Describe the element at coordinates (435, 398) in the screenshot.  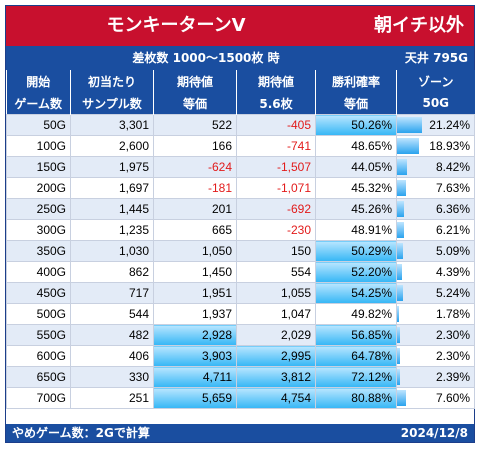
I see `cell-zone: 7.60%` at that location.